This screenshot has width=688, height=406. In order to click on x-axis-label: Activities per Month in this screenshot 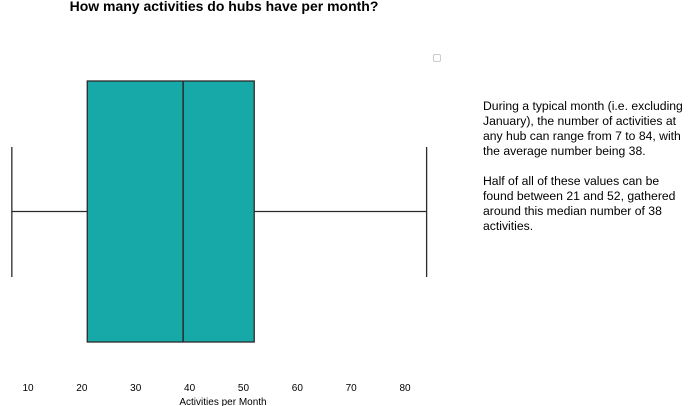, I will do `click(222, 401)`.